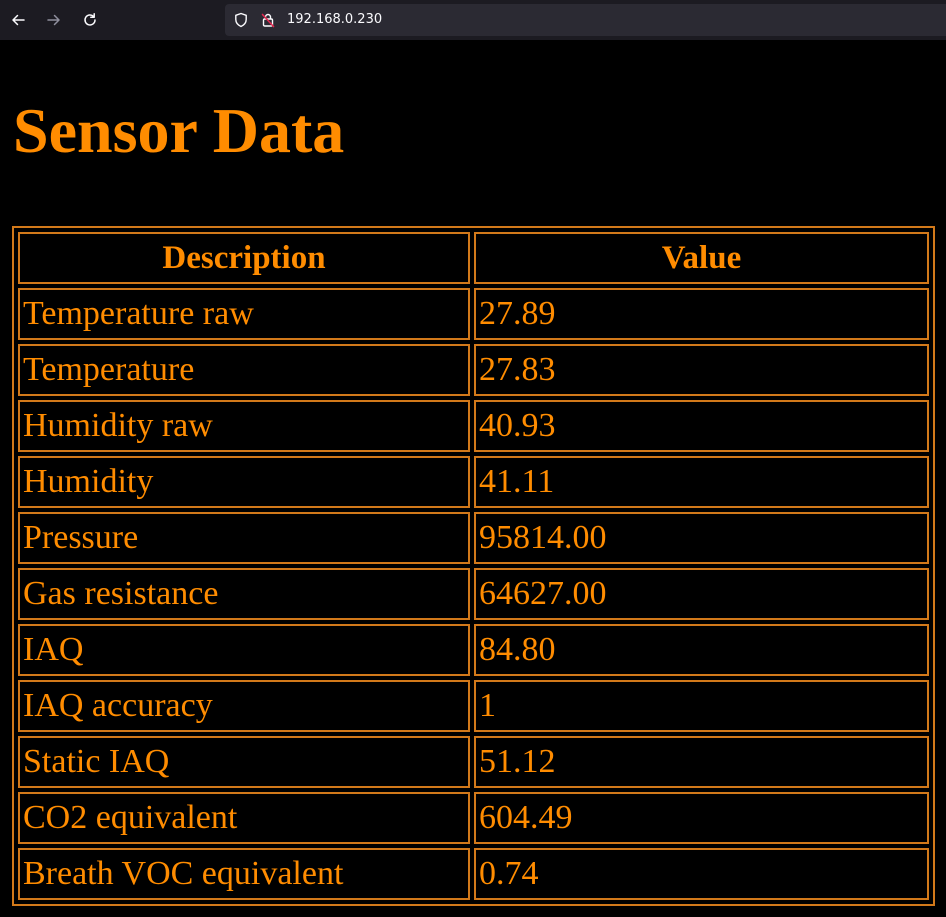 Image resolution: width=946 pixels, height=917 pixels. I want to click on table-row: Humidity 41.11, so click(473, 482).